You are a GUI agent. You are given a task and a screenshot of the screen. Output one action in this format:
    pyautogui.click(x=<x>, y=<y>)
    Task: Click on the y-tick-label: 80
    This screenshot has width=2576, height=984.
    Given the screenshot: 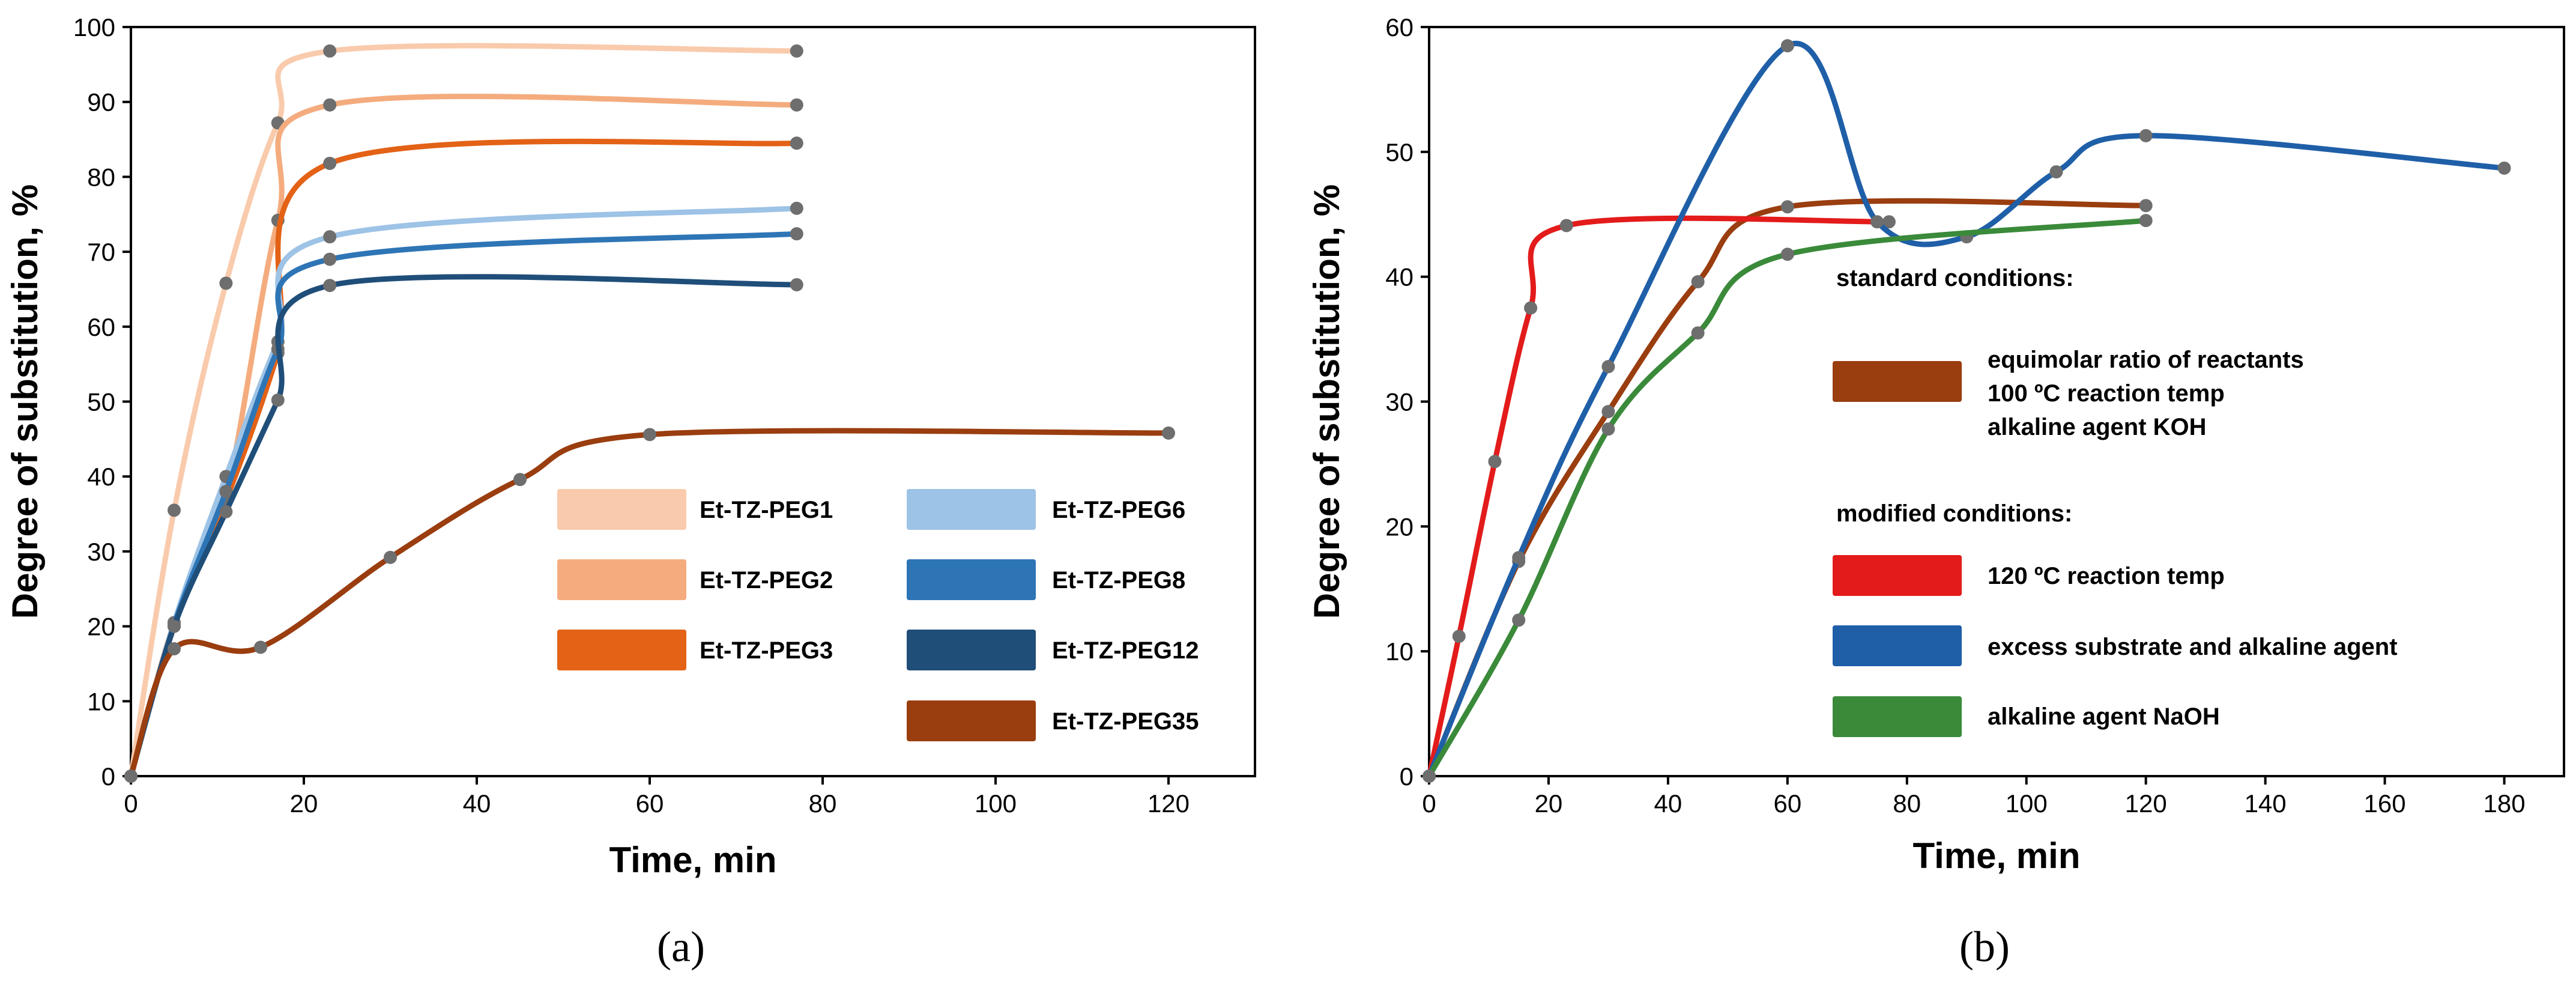 What is the action you would take?
    pyautogui.click(x=101, y=177)
    